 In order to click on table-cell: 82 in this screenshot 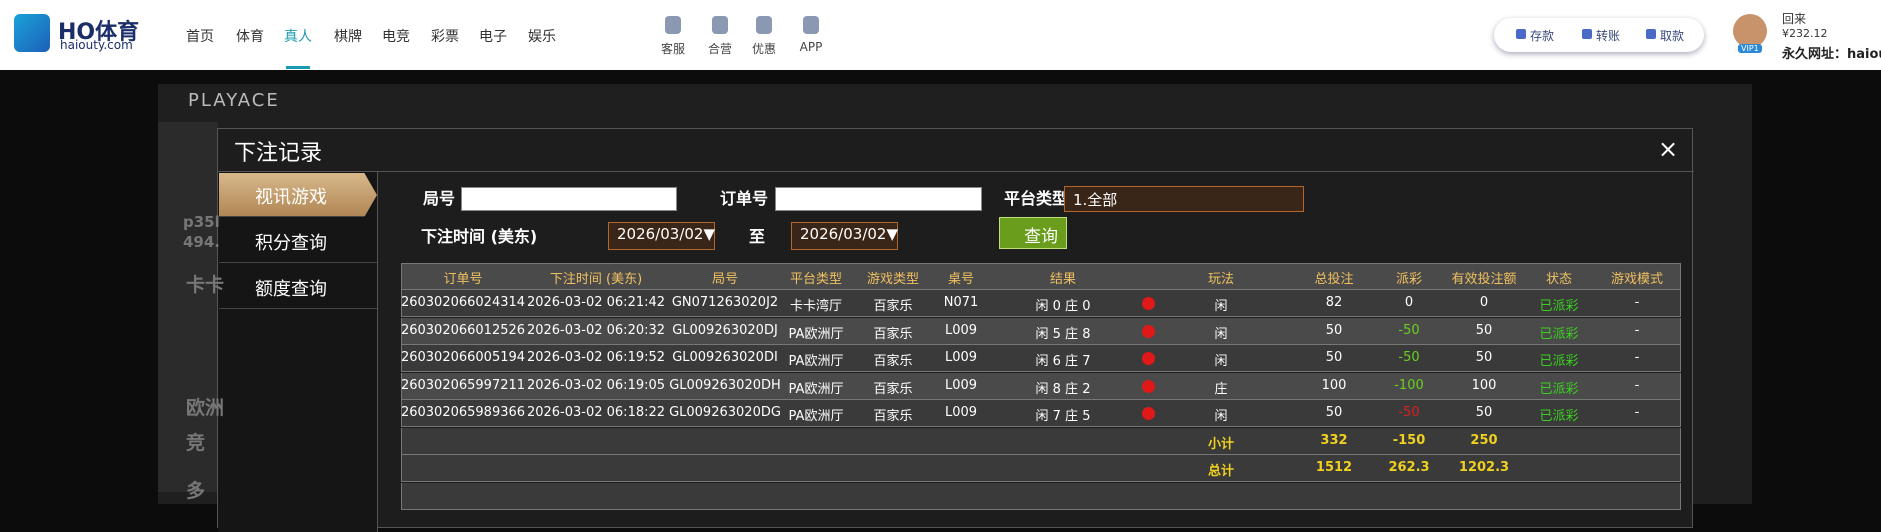, I will do `click(1334, 302)`.